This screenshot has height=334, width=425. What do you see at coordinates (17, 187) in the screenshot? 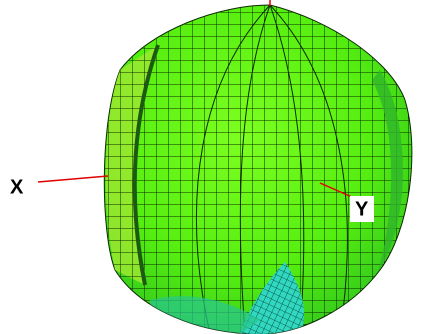
I see `x-axis-label: X` at bounding box center [17, 187].